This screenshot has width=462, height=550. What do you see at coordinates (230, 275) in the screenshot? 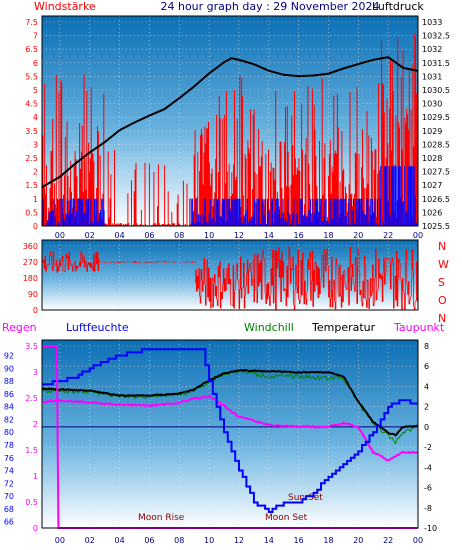
I see `panel-2-frame` at bounding box center [230, 275].